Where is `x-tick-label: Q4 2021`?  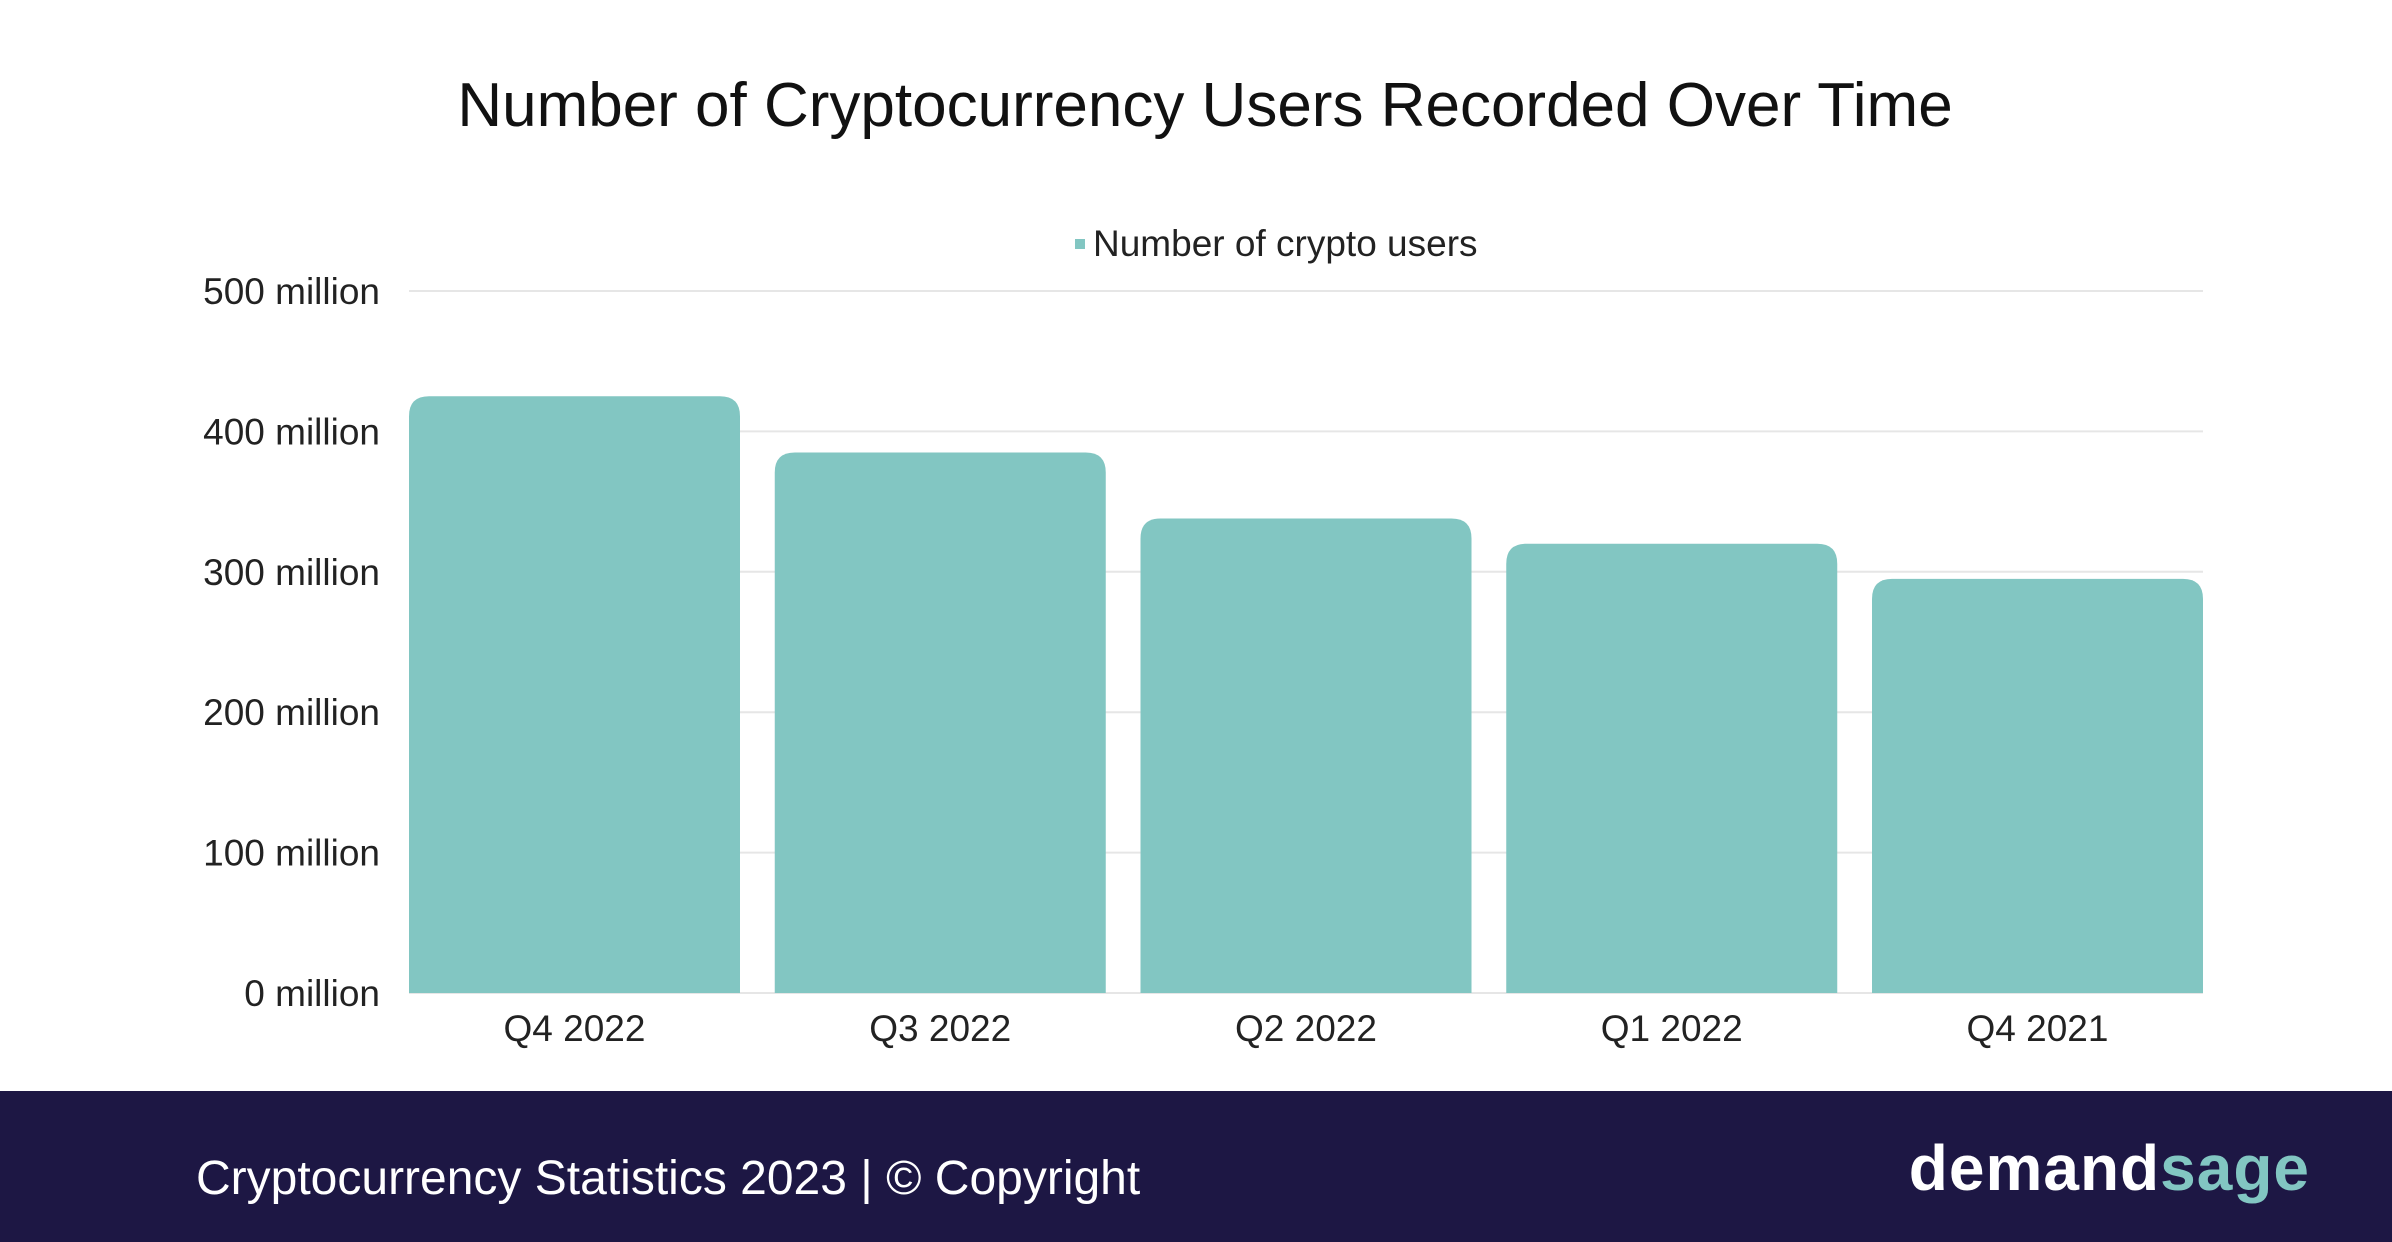
x-tick-label: Q4 2021 is located at coordinates (2038, 1028).